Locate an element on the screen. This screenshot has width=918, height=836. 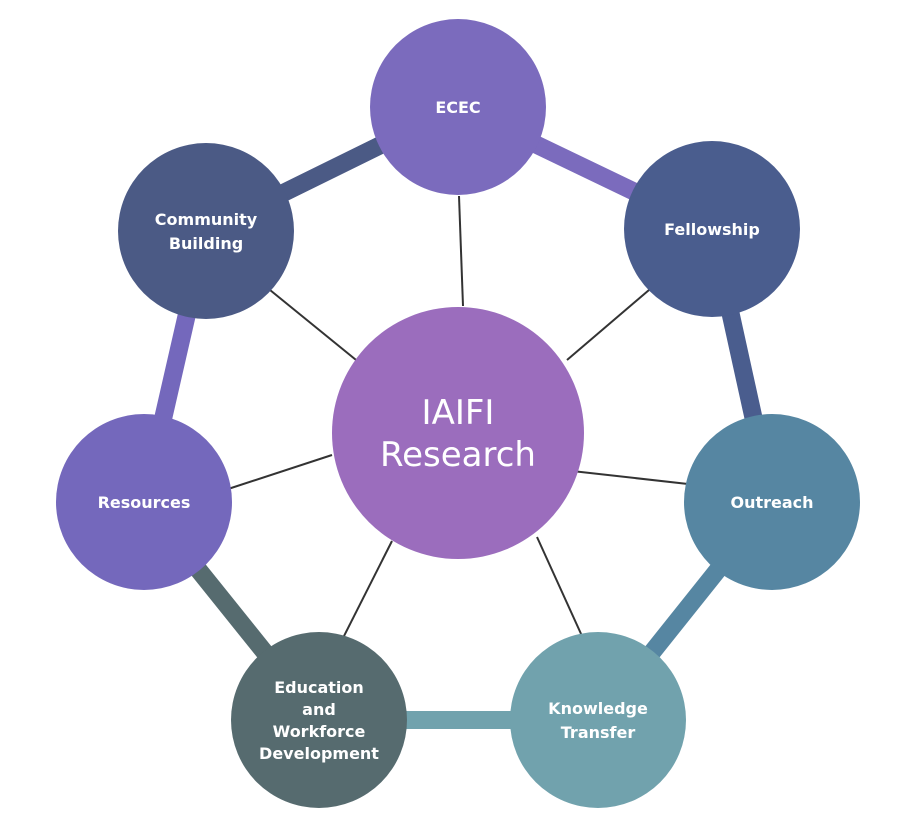
node-label-resources: Resources is located at coordinates (144, 502).